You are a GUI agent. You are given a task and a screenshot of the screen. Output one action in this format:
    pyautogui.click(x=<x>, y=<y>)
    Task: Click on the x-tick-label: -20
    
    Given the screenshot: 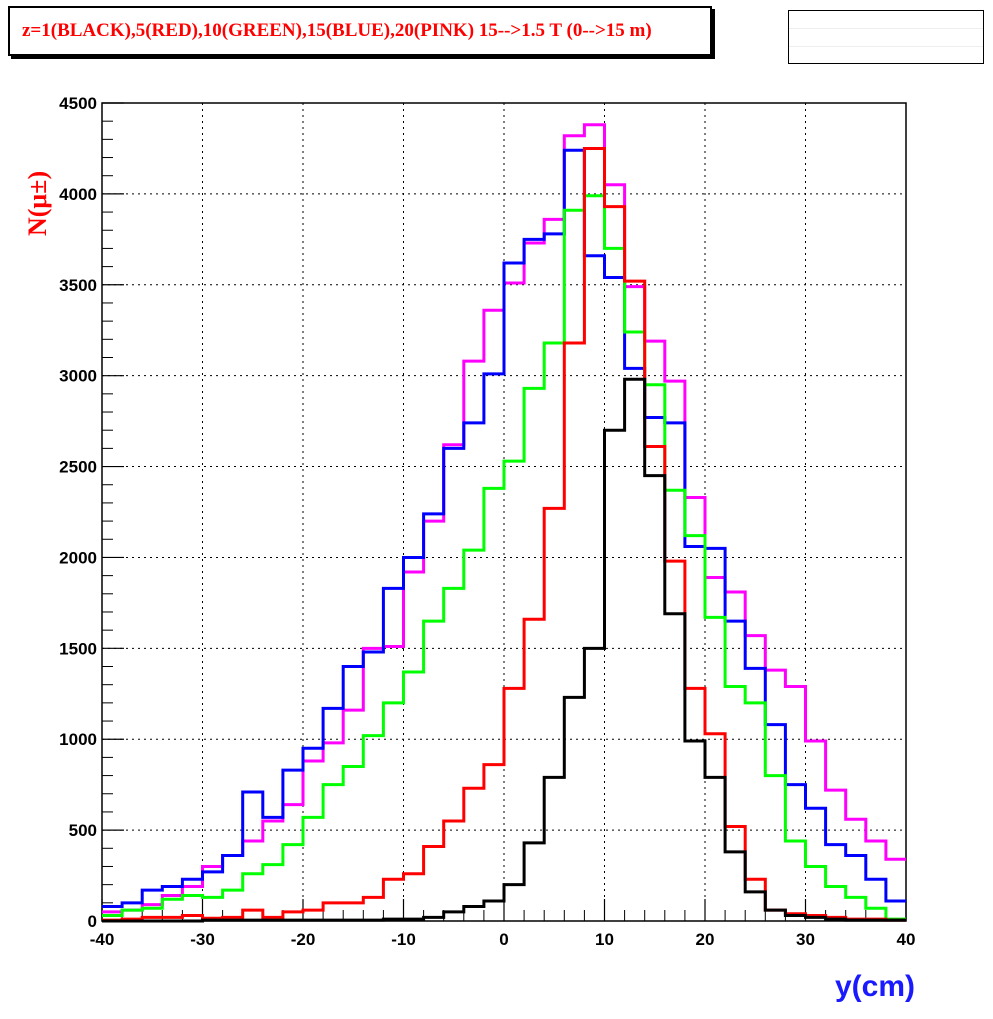 What is the action you would take?
    pyautogui.click(x=303, y=939)
    